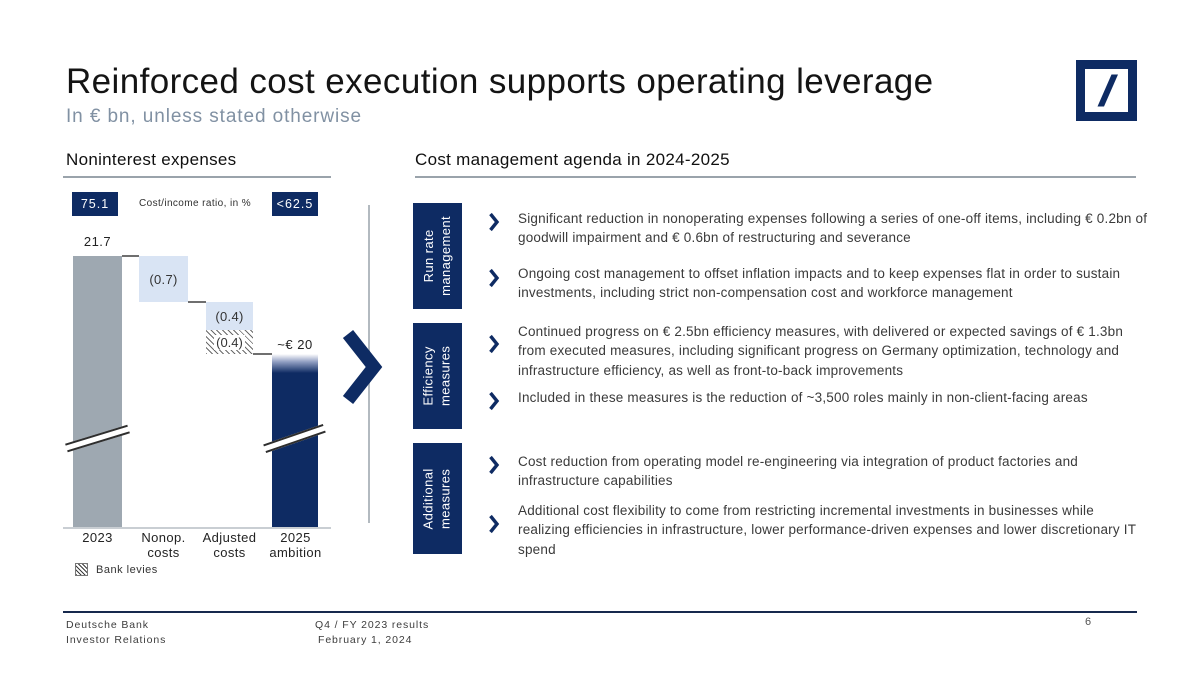 The image size is (1200, 675). I want to click on footer-report-line1: Q4 / FY 2023 results, so click(372, 625).